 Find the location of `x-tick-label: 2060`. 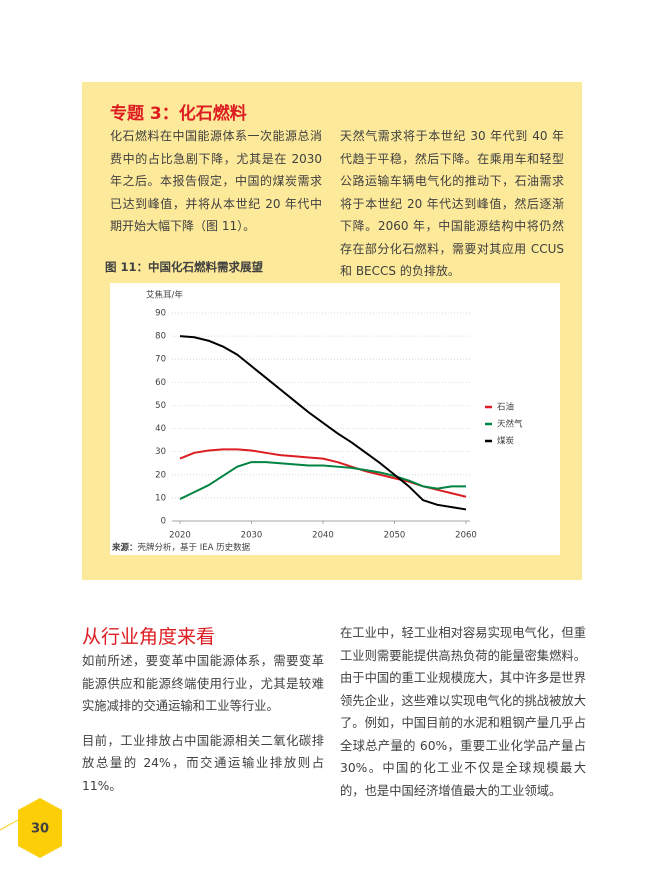

x-tick-label: 2060 is located at coordinates (466, 536).